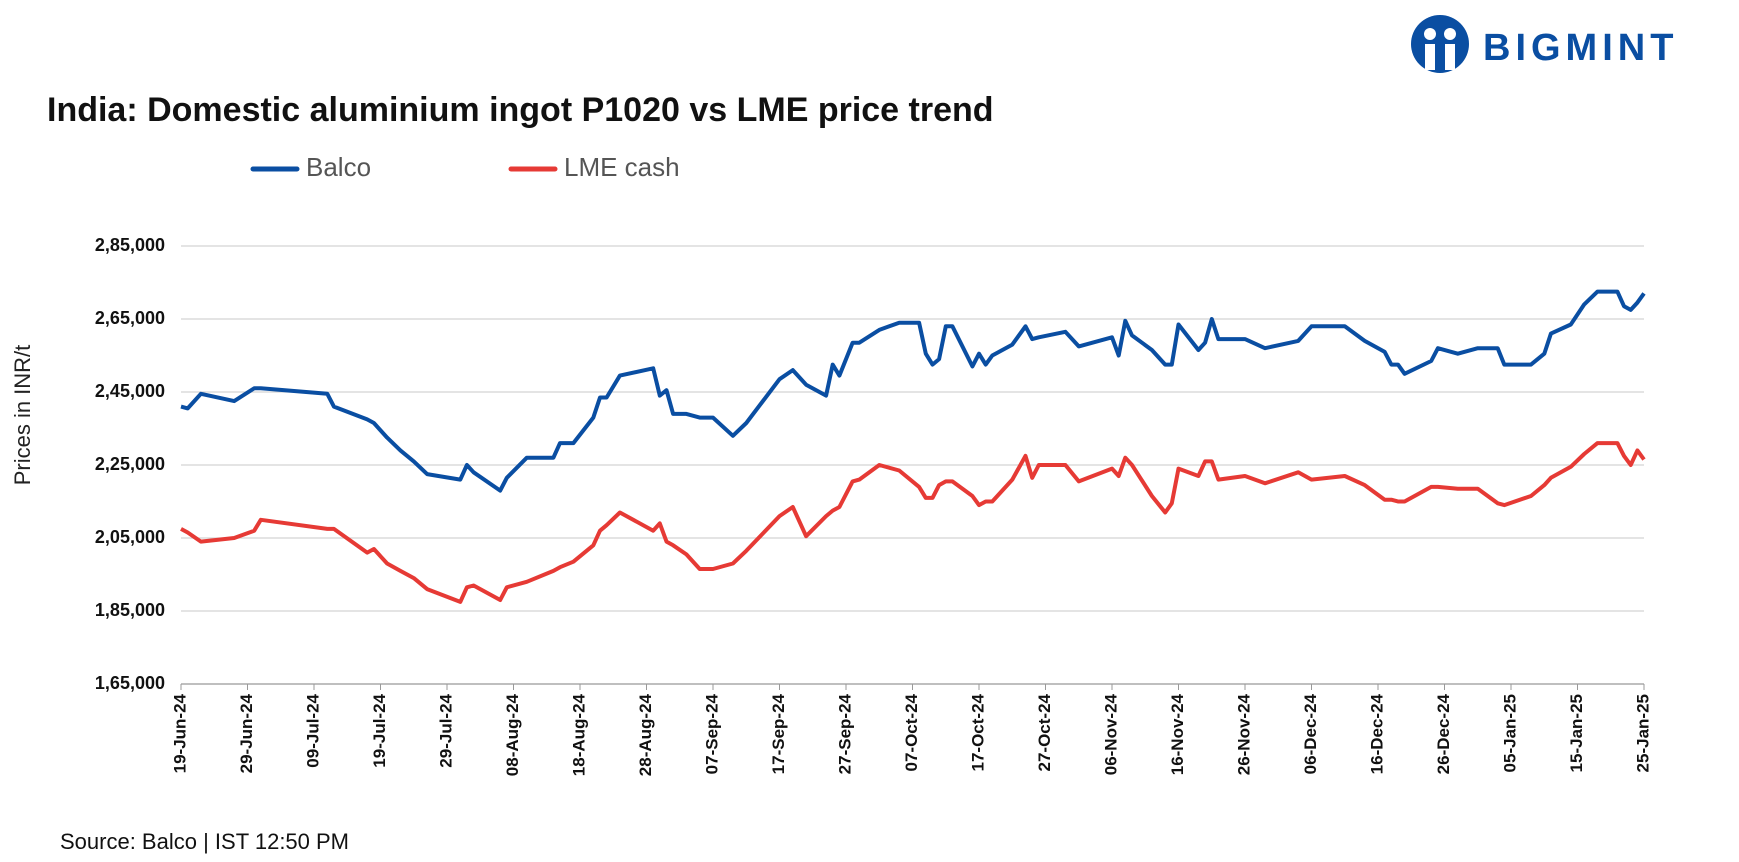 The width and height of the screenshot is (1739, 862). What do you see at coordinates (1443, 733) in the screenshot?
I see `x-tick-label: 26-Dec-24` at bounding box center [1443, 733].